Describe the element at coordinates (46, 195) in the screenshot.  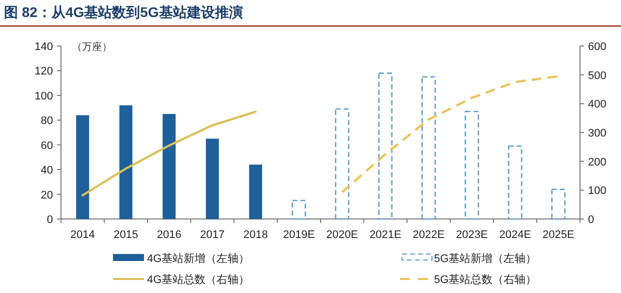
I see `y-tick-label: 20` at that location.